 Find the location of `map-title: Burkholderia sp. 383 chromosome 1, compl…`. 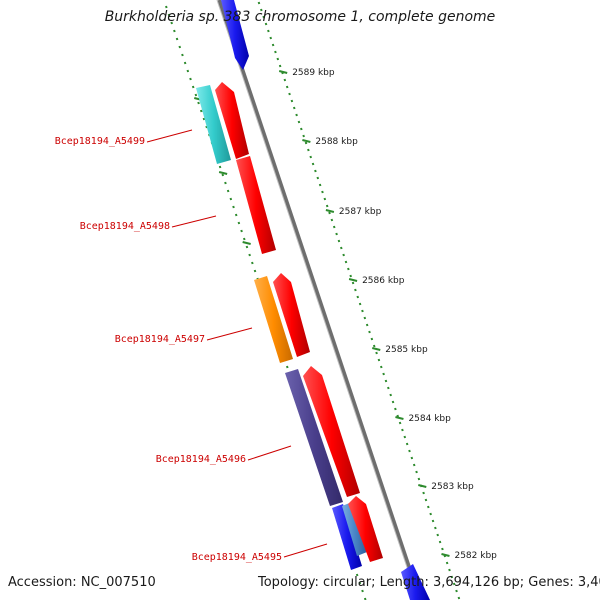

map-title: Burkholderia sp. 383 chromosome 1, compl… is located at coordinates (300, 17).